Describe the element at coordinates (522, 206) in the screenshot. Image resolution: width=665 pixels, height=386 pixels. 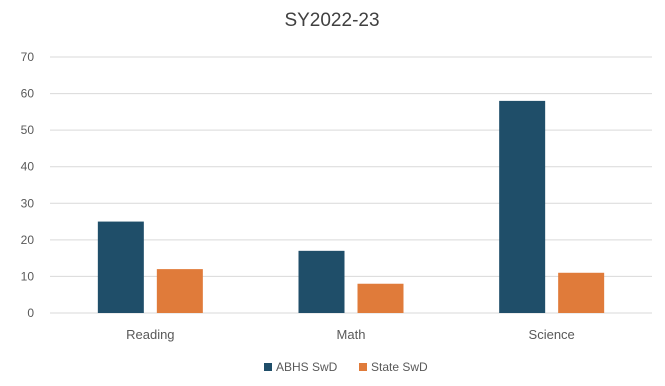
I see `bar-science-series1` at that location.